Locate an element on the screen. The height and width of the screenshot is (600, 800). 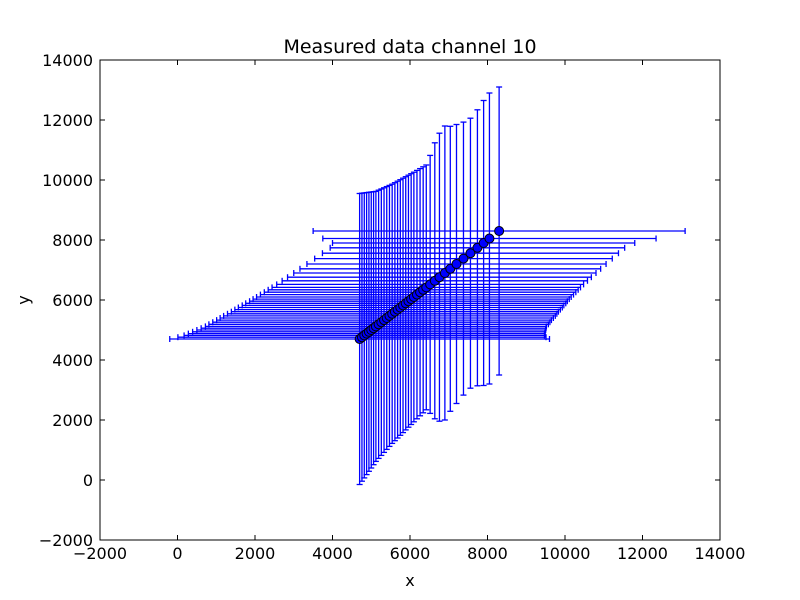
y-tick-label: 6000 is located at coordinates (72, 300).